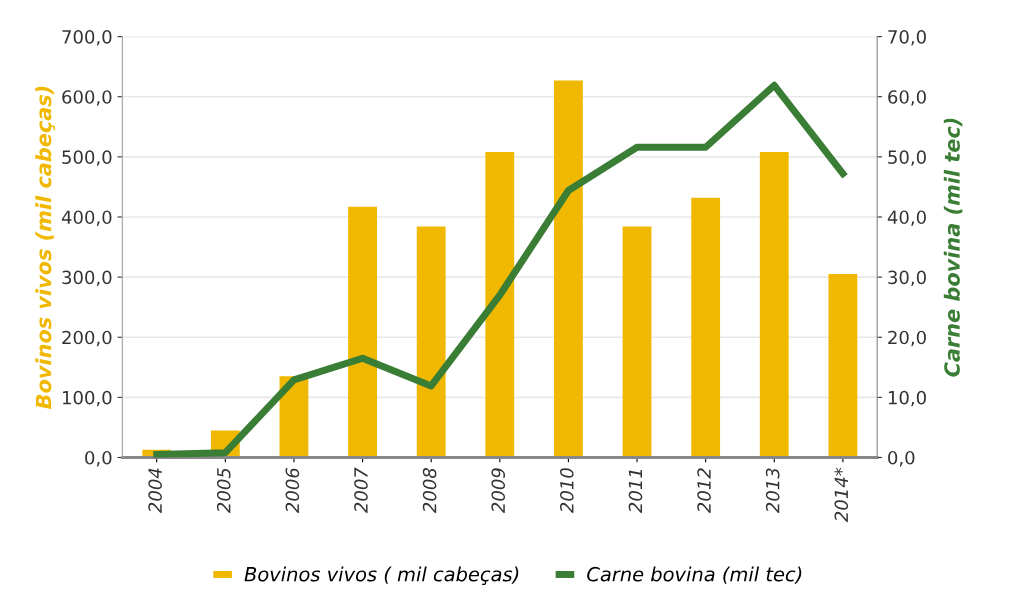 The width and height of the screenshot is (1020, 610). I want to click on y-tick-label: 600,0, so click(87, 98).